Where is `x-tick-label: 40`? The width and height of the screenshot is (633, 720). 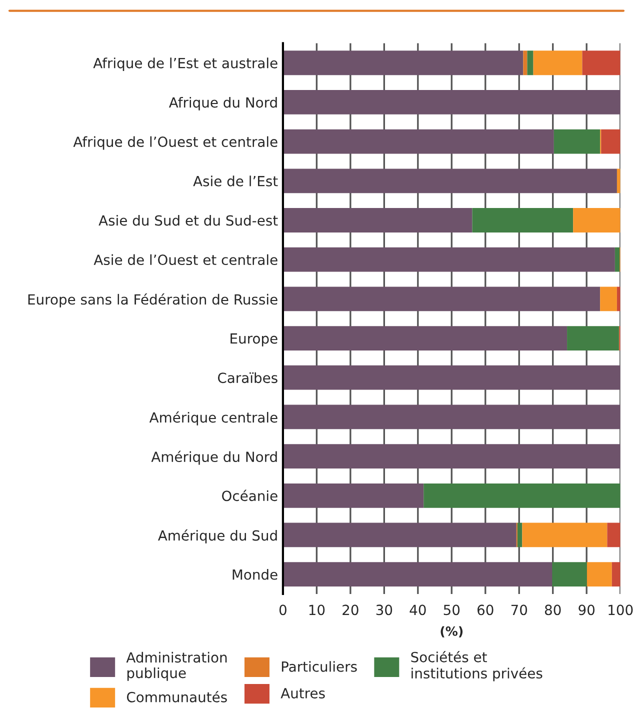
x-tick-label: 40 is located at coordinates (418, 610).